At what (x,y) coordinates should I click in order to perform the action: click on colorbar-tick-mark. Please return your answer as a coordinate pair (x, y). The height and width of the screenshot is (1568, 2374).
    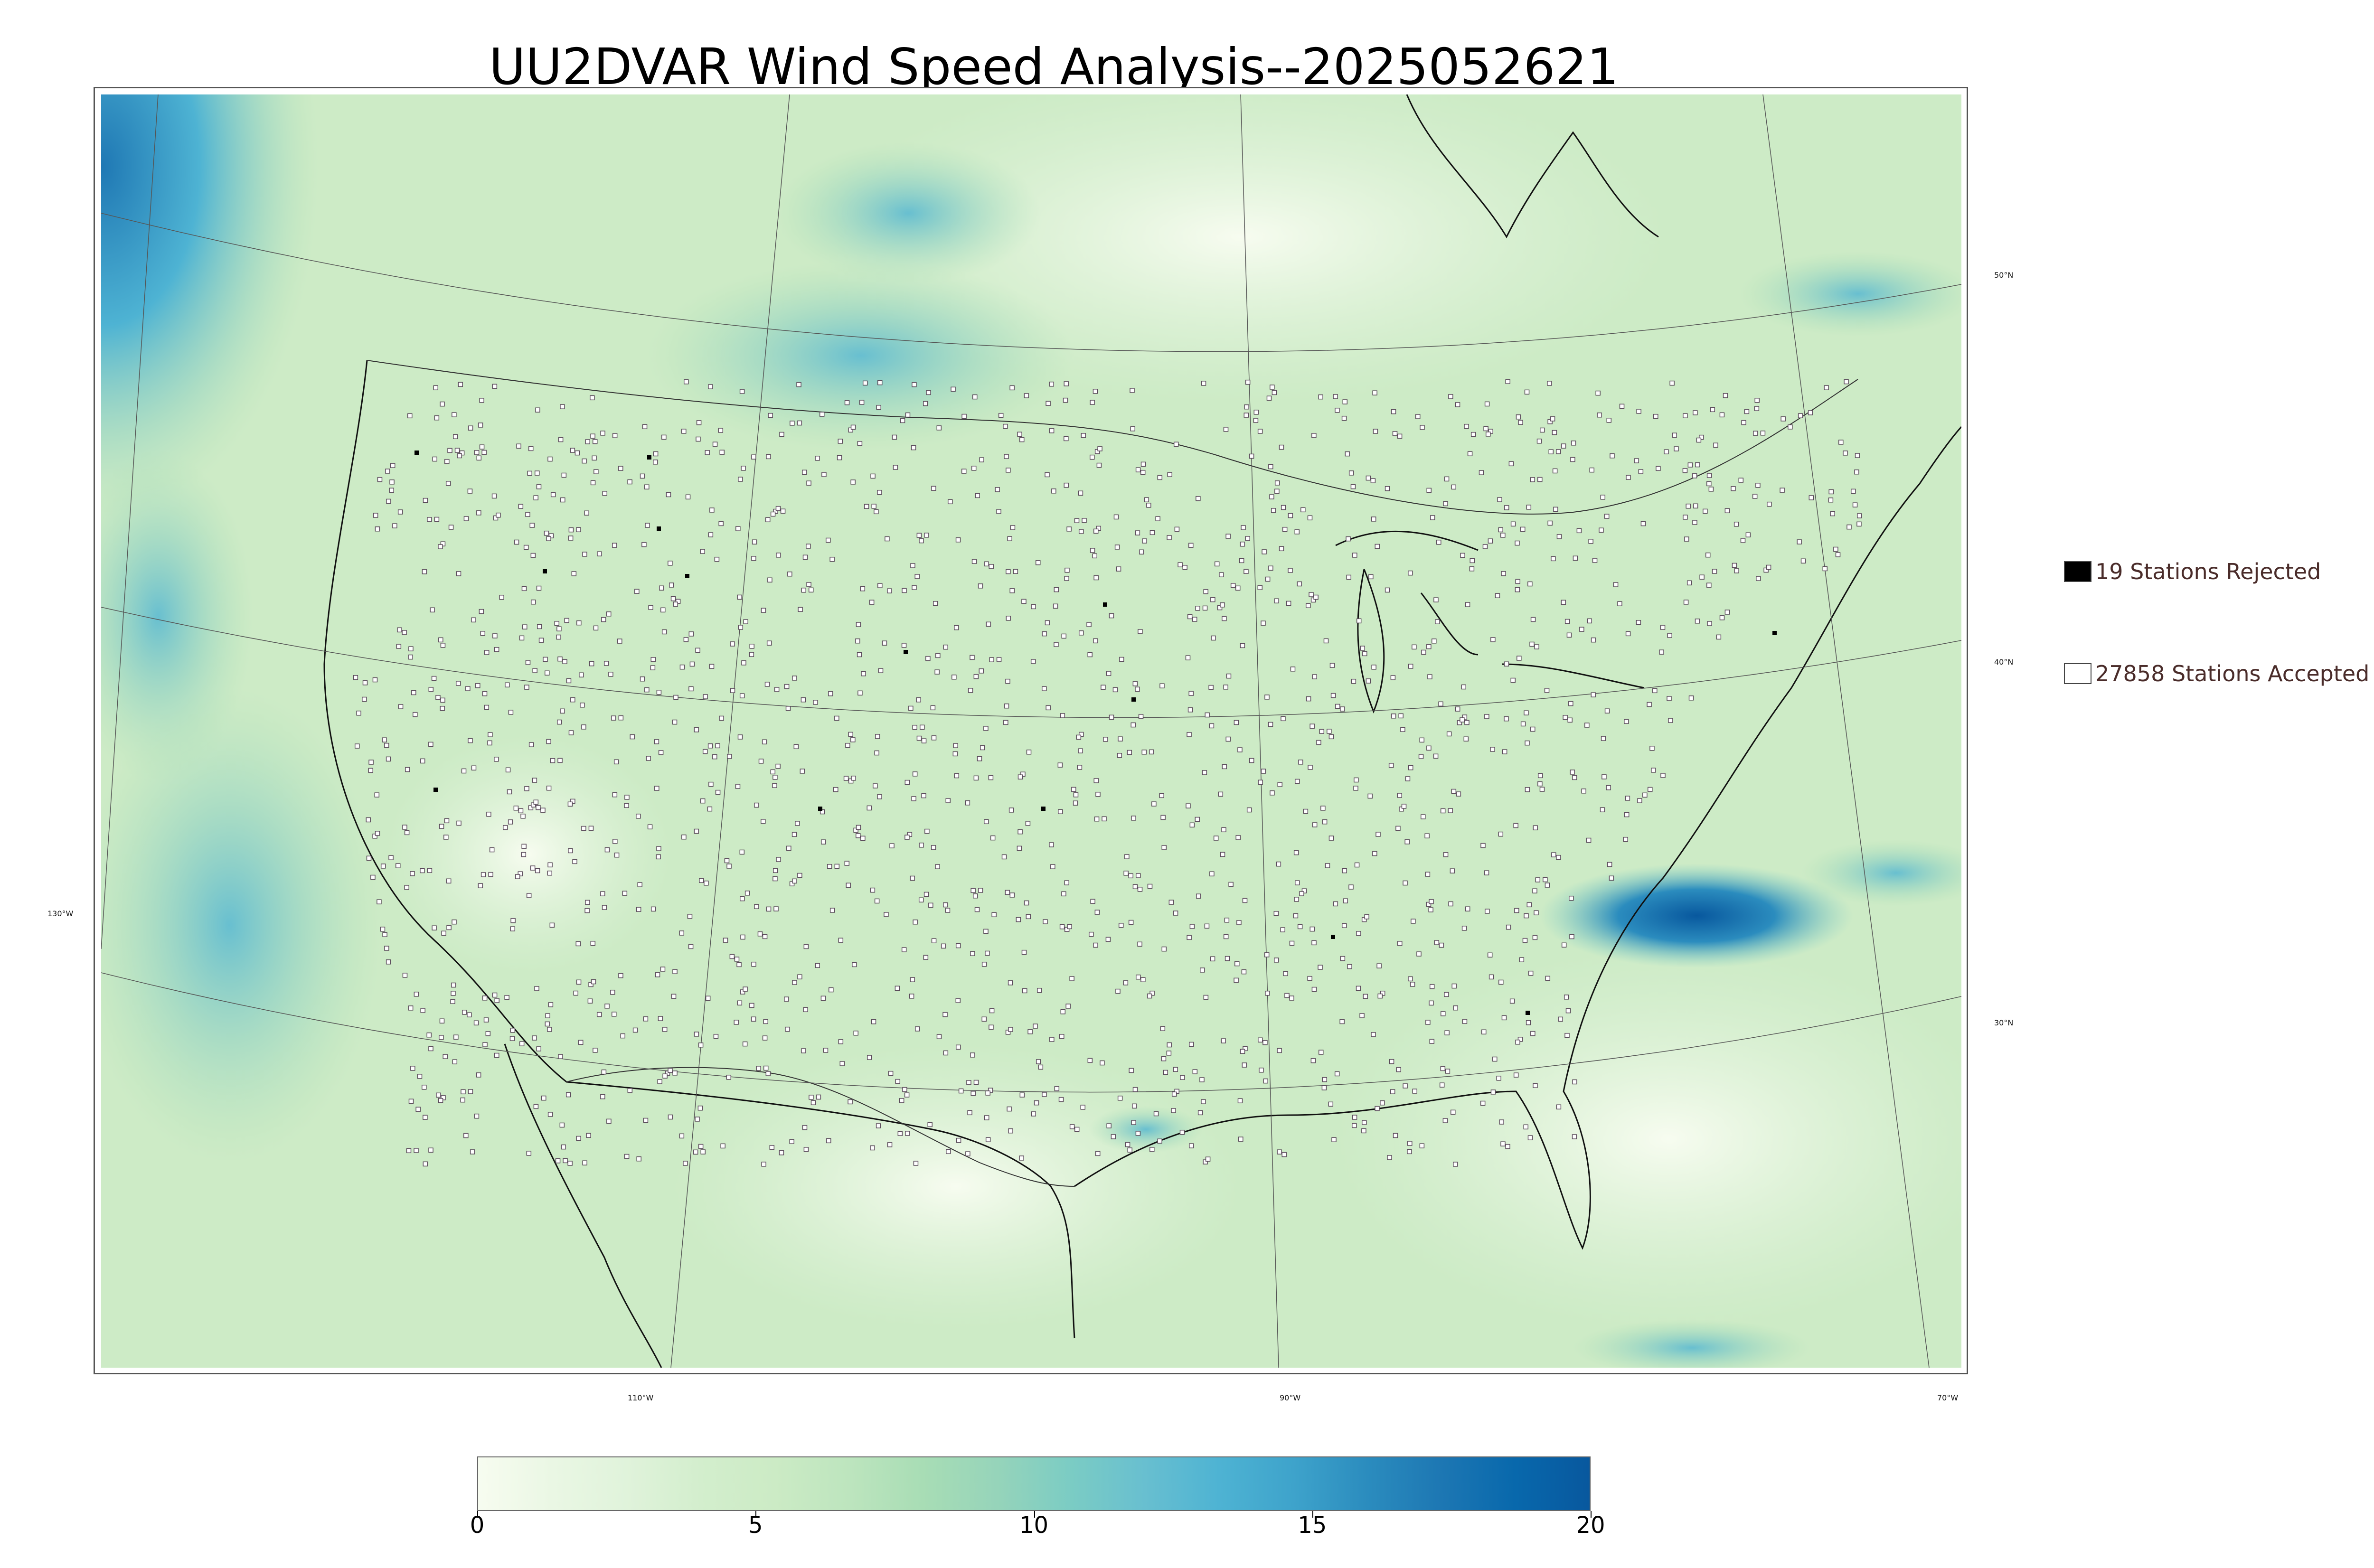
    Looking at the image, I should click on (1034, 1515).